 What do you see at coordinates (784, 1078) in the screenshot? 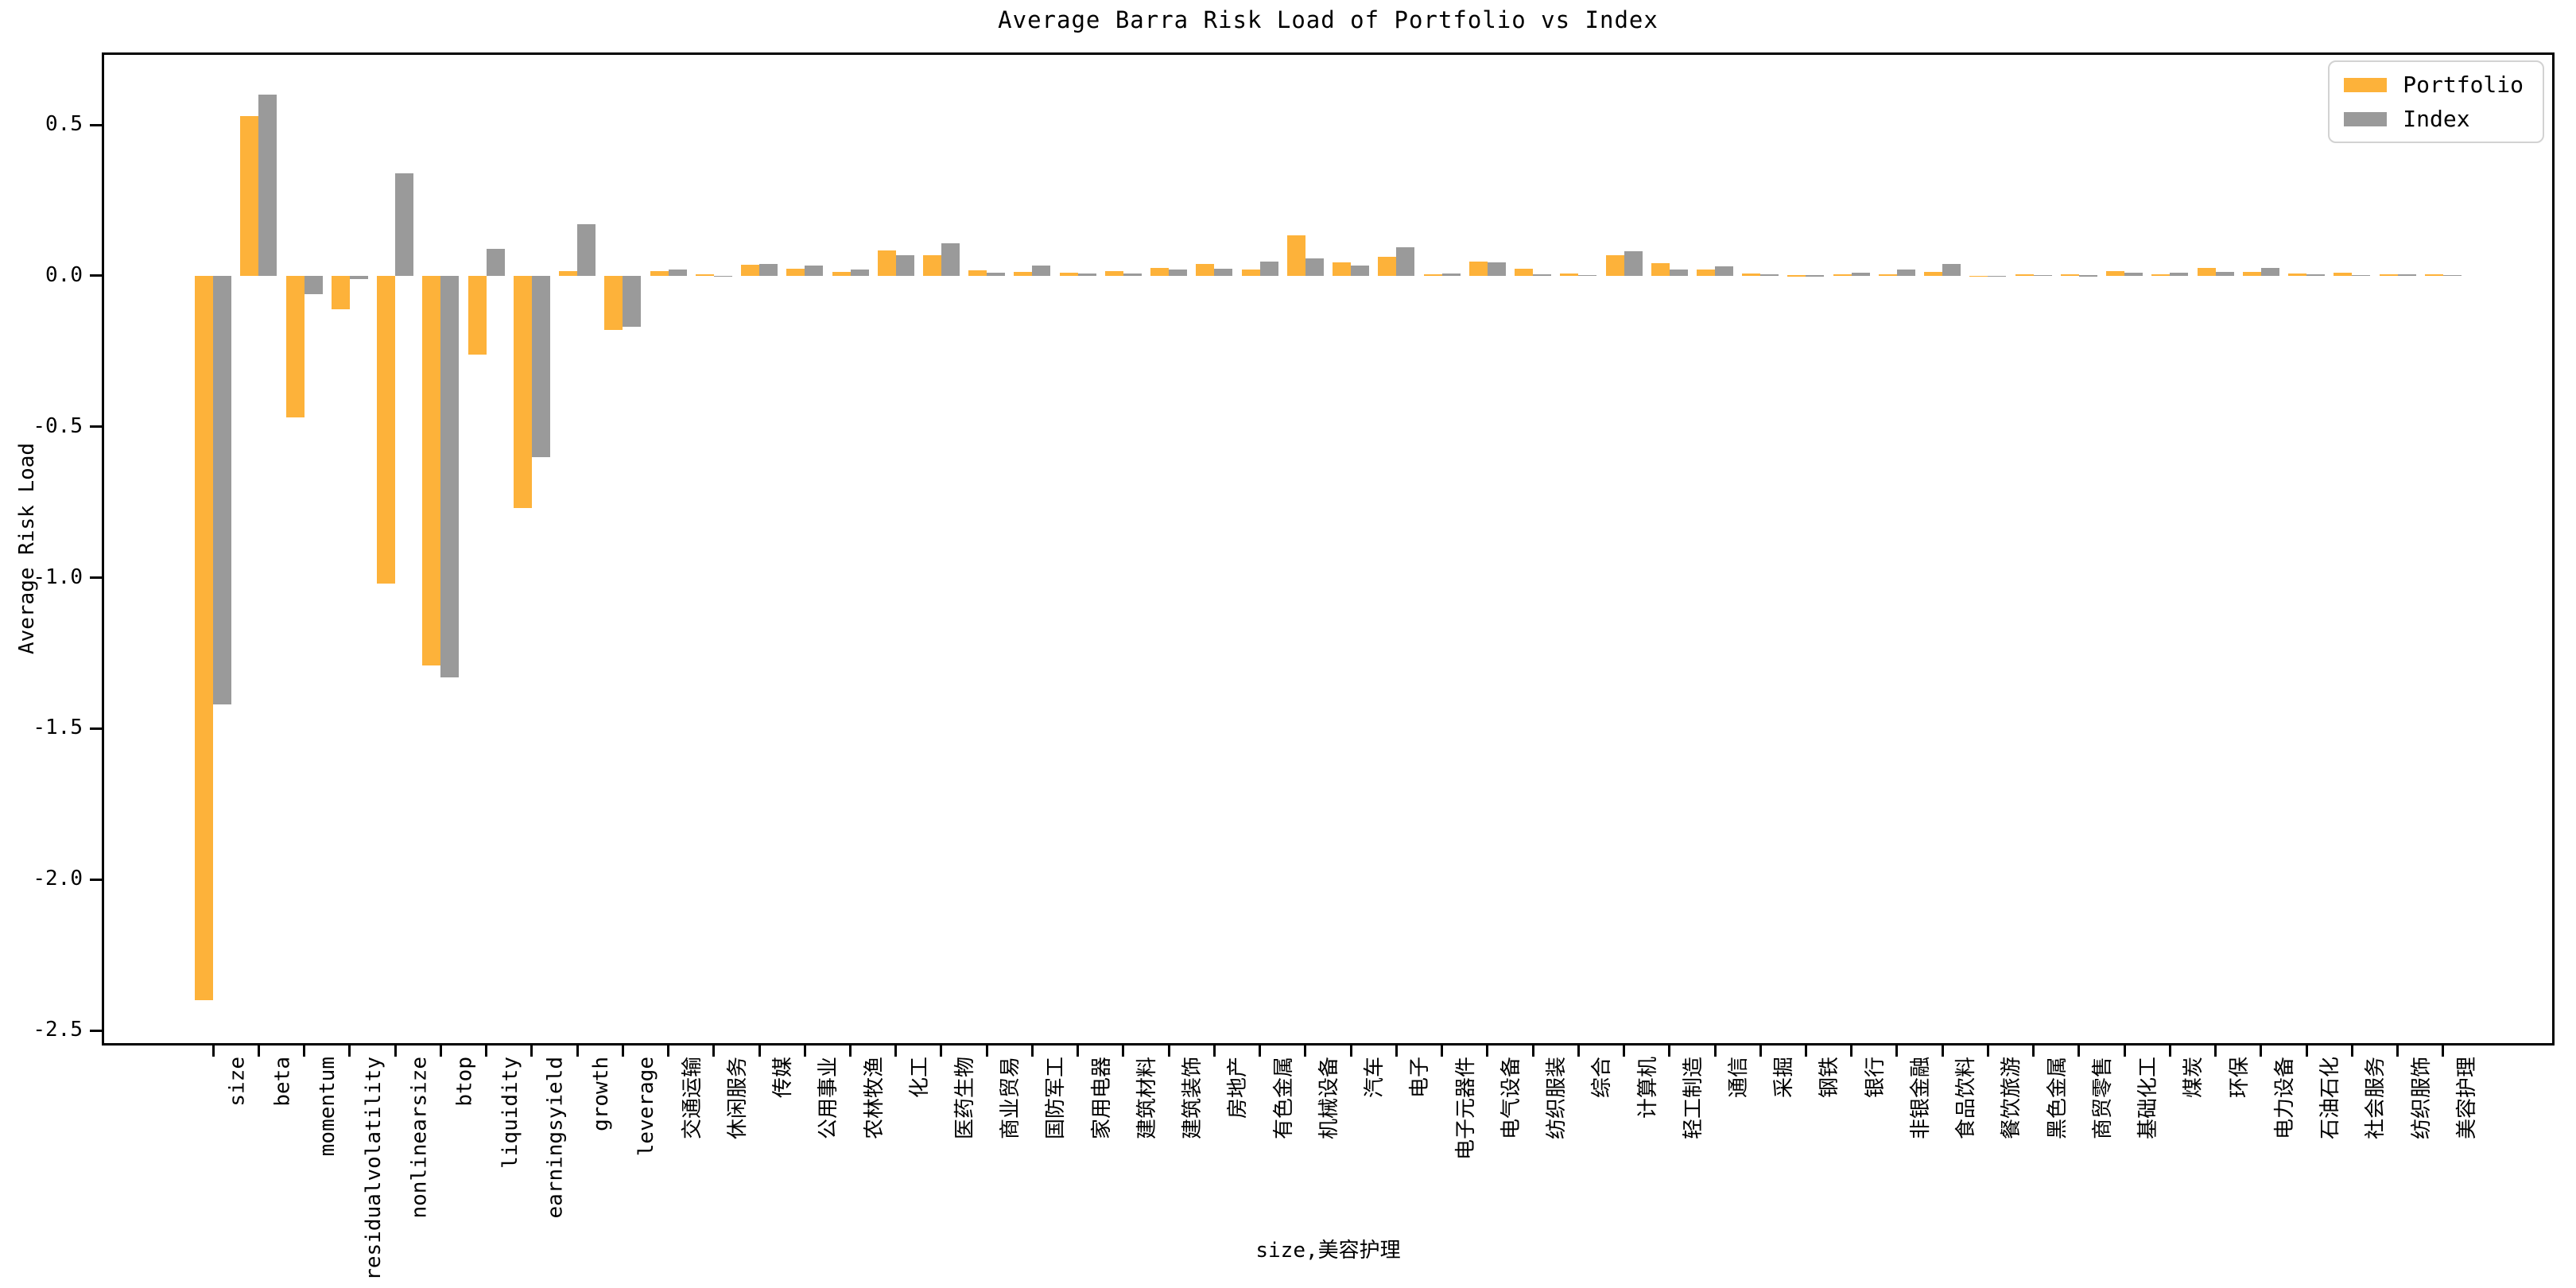
I see `x-tick-label: 传媒` at bounding box center [784, 1078].